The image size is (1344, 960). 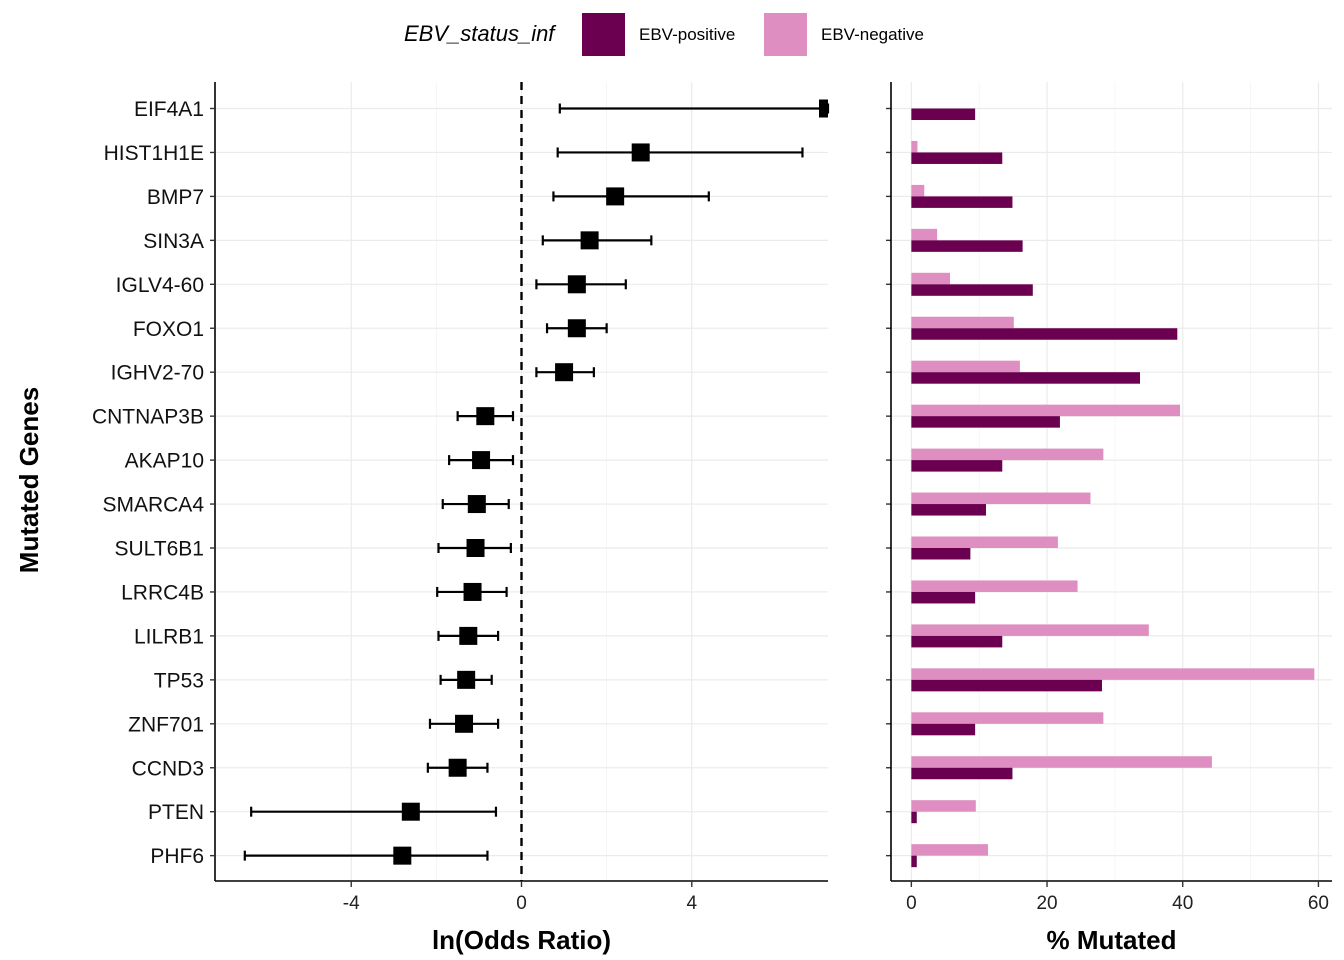 I want to click on bar-ebv-positive-sin3a, so click(x=967, y=246).